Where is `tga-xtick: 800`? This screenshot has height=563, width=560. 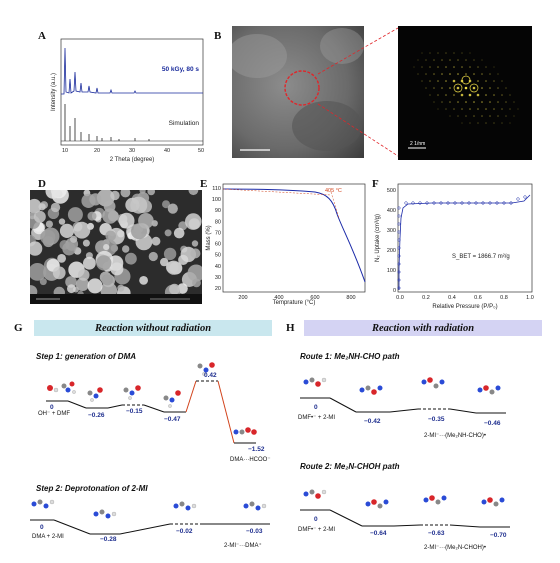
tga-xtick: 800 is located at coordinates (350, 298).